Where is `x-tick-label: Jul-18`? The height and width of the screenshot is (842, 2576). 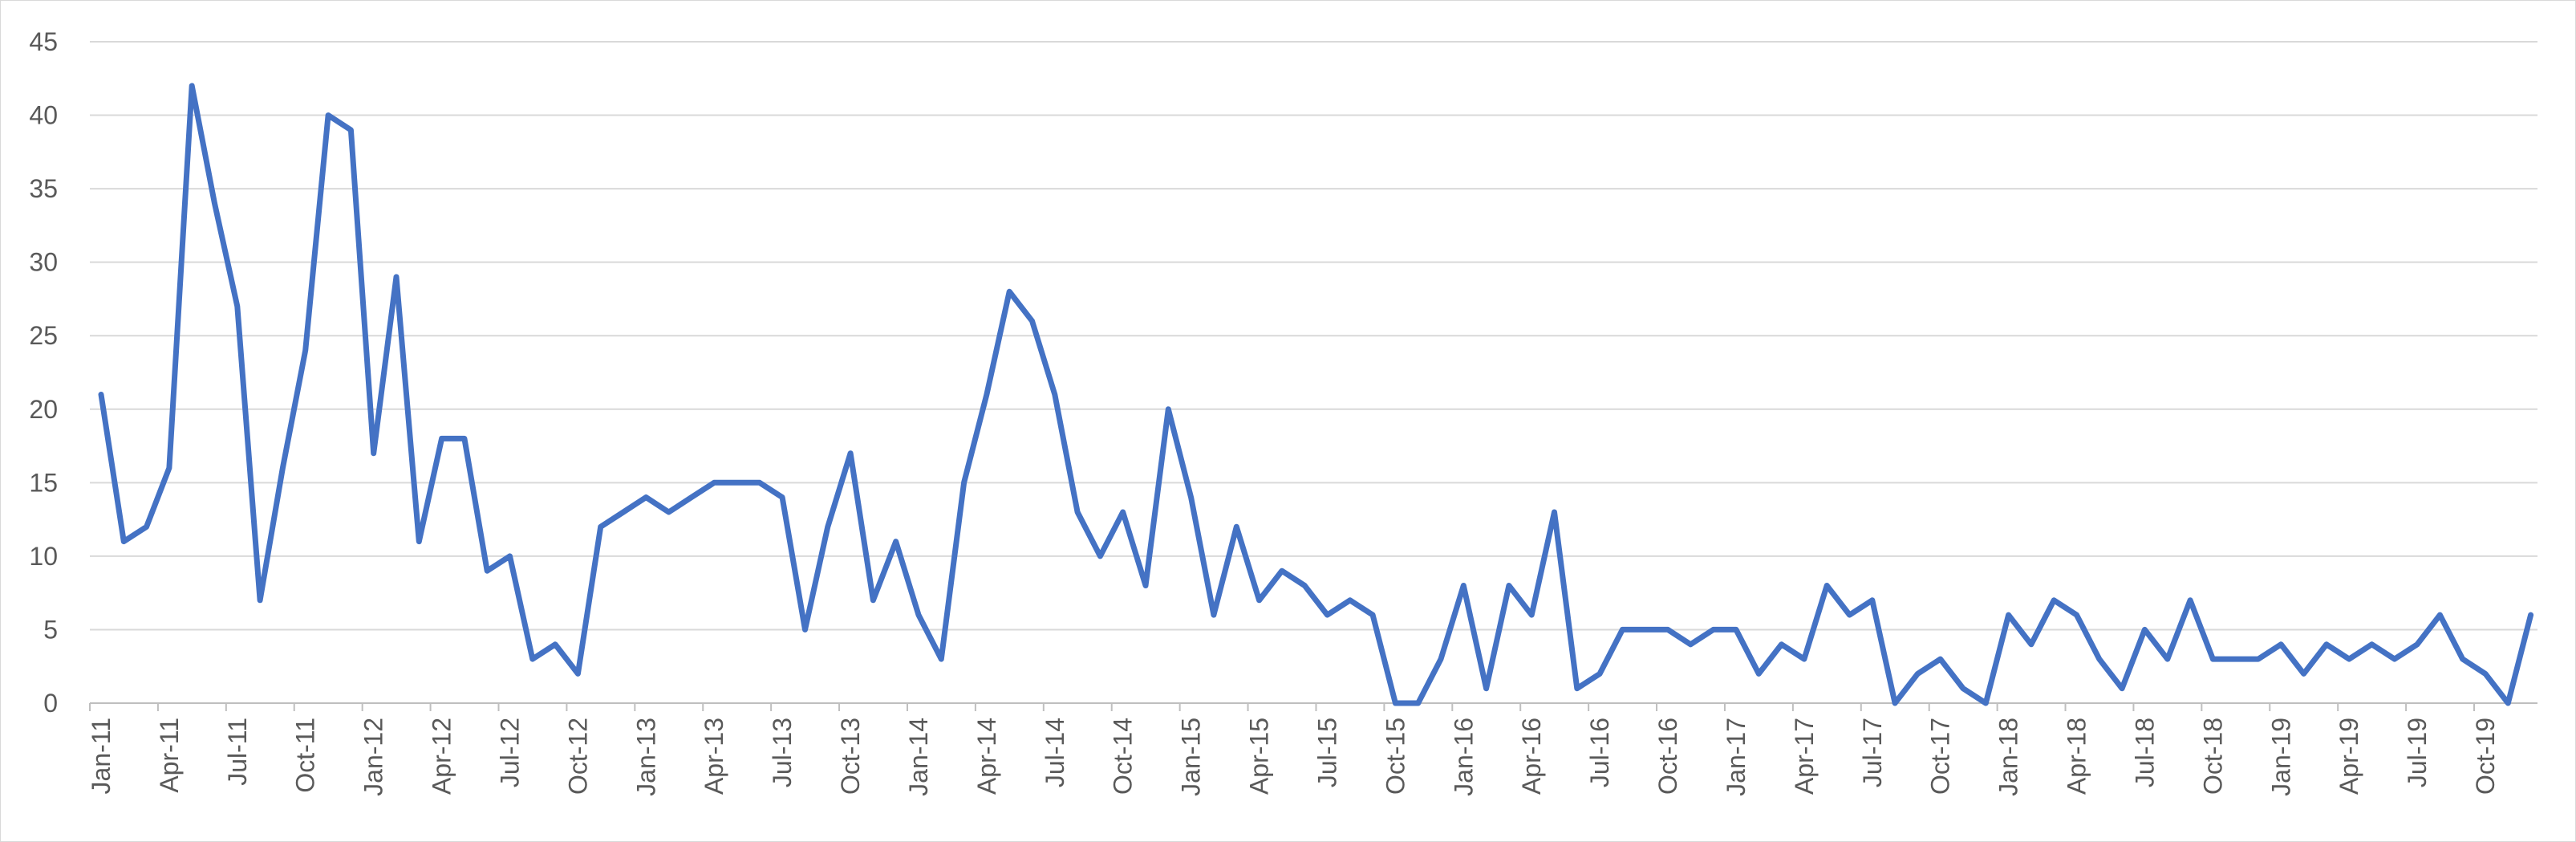
x-tick-label: Jul-18 is located at coordinates (2144, 752).